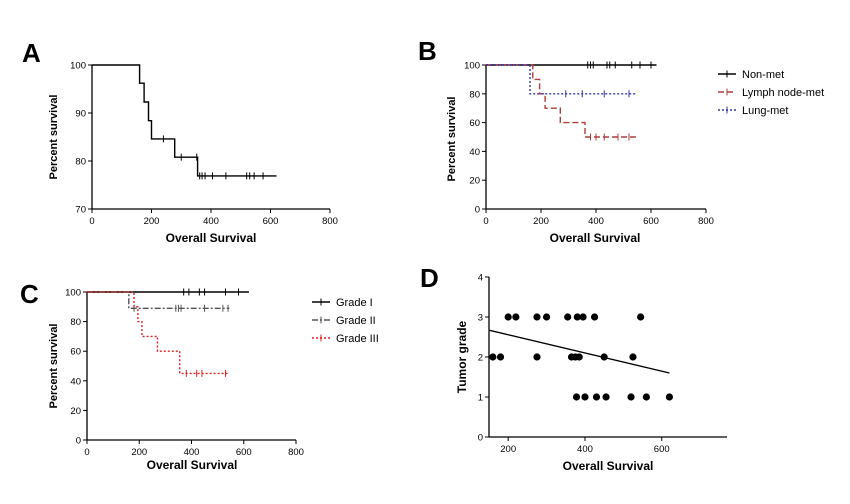  I want to click on panel-a-y-tick-label: 80, so click(80, 162).